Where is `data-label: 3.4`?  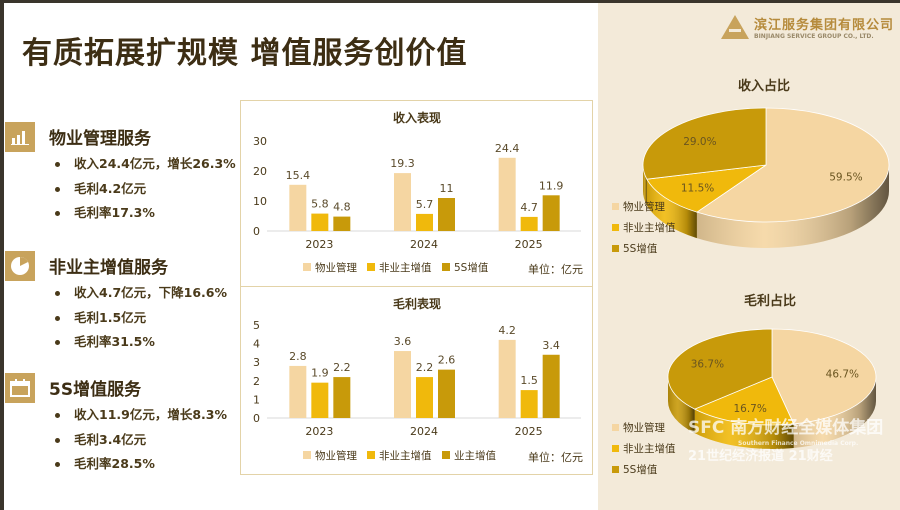 data-label: 3.4 is located at coordinates (551, 345).